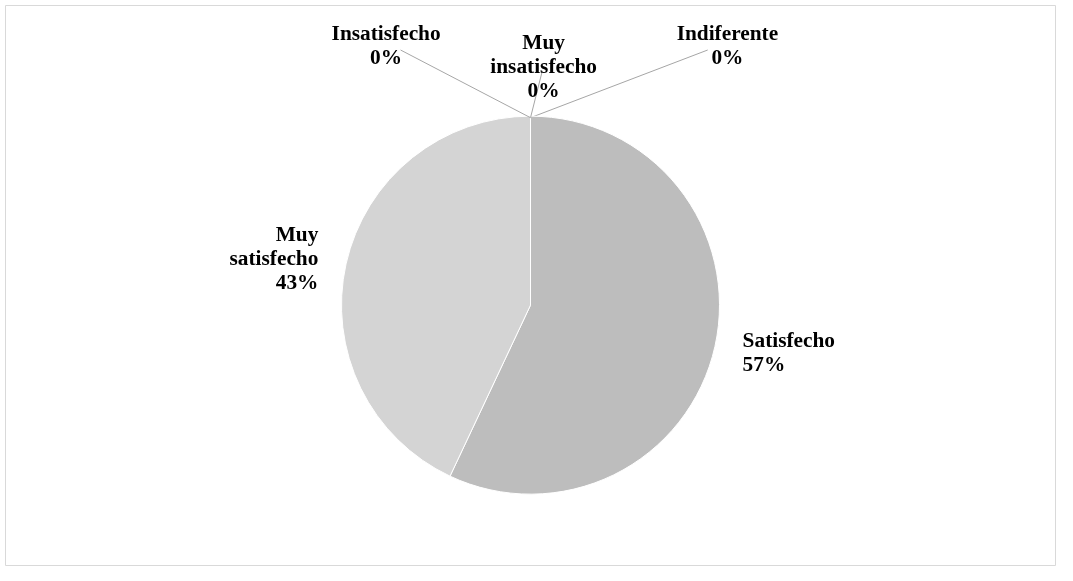 Image resolution: width=1073 pixels, height=581 pixels. Describe the element at coordinates (727, 32) in the screenshot. I see `category-label: Indiferente` at that location.